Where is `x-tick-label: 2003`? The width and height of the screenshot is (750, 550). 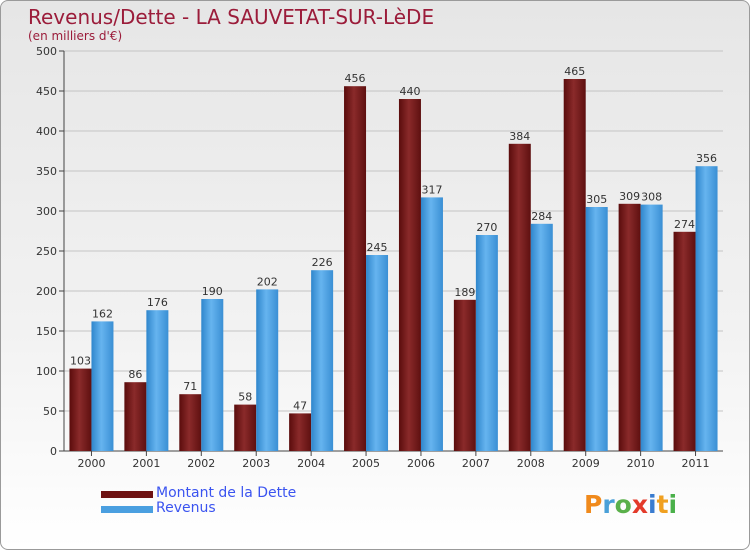 x-tick-label: 2003 is located at coordinates (256, 463).